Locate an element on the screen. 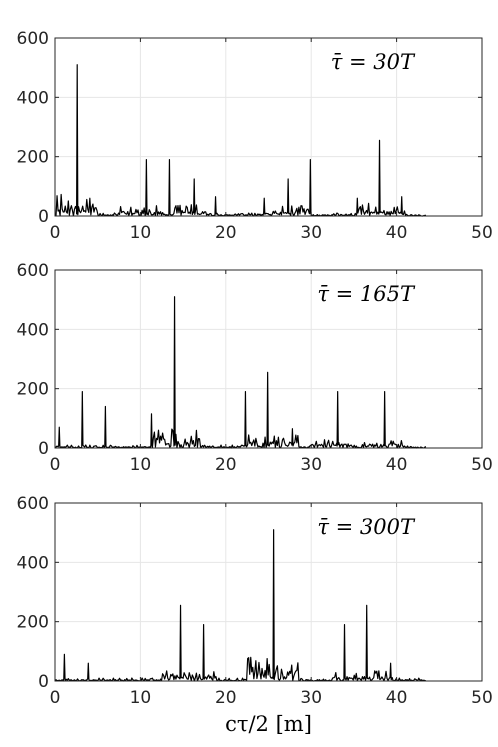  tau-annotation: τ̄ = 165T is located at coordinates (366, 294).